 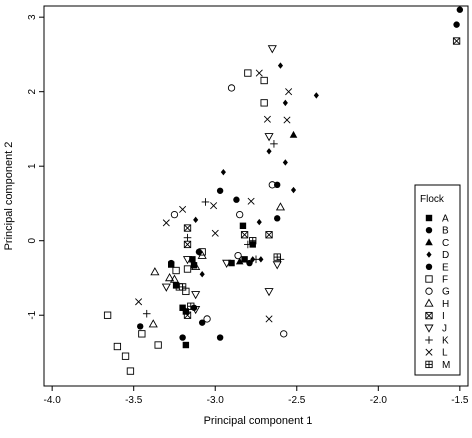 I want to click on legend-marker-k, so click(x=429, y=340).